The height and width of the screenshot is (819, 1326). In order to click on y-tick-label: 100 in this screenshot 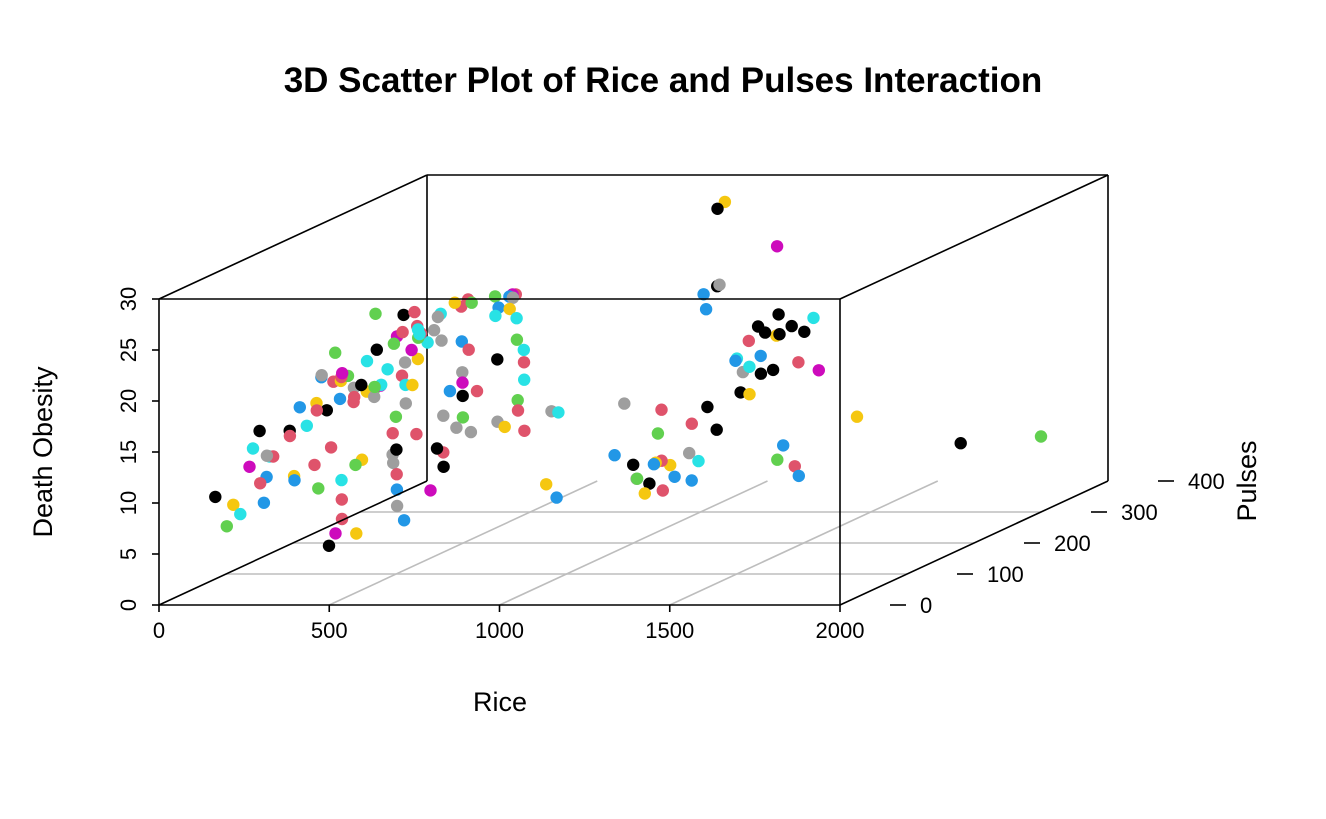, I will do `click(1005, 574)`.